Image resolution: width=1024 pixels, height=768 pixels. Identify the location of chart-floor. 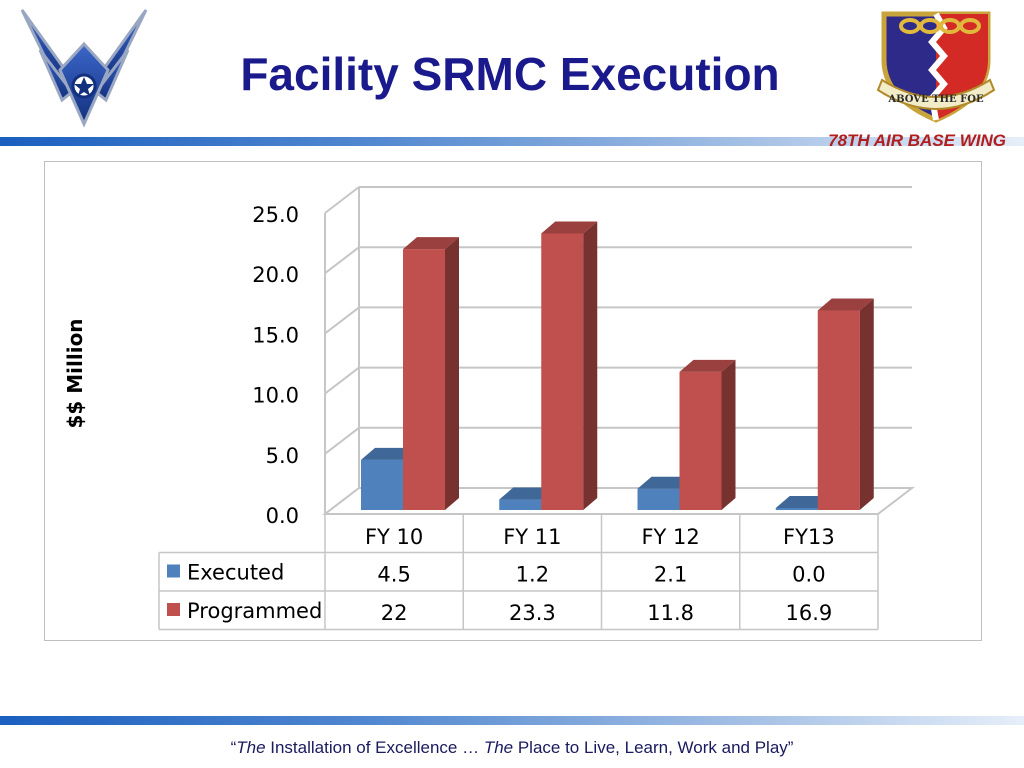
(618, 501).